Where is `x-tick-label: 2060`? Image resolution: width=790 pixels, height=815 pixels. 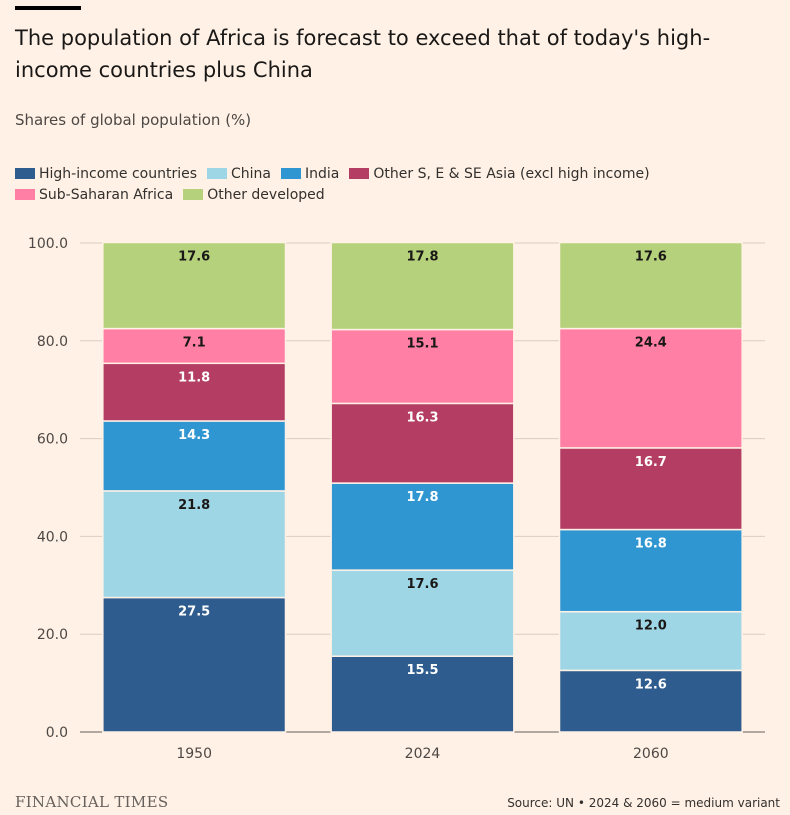
x-tick-label: 2060 is located at coordinates (651, 754).